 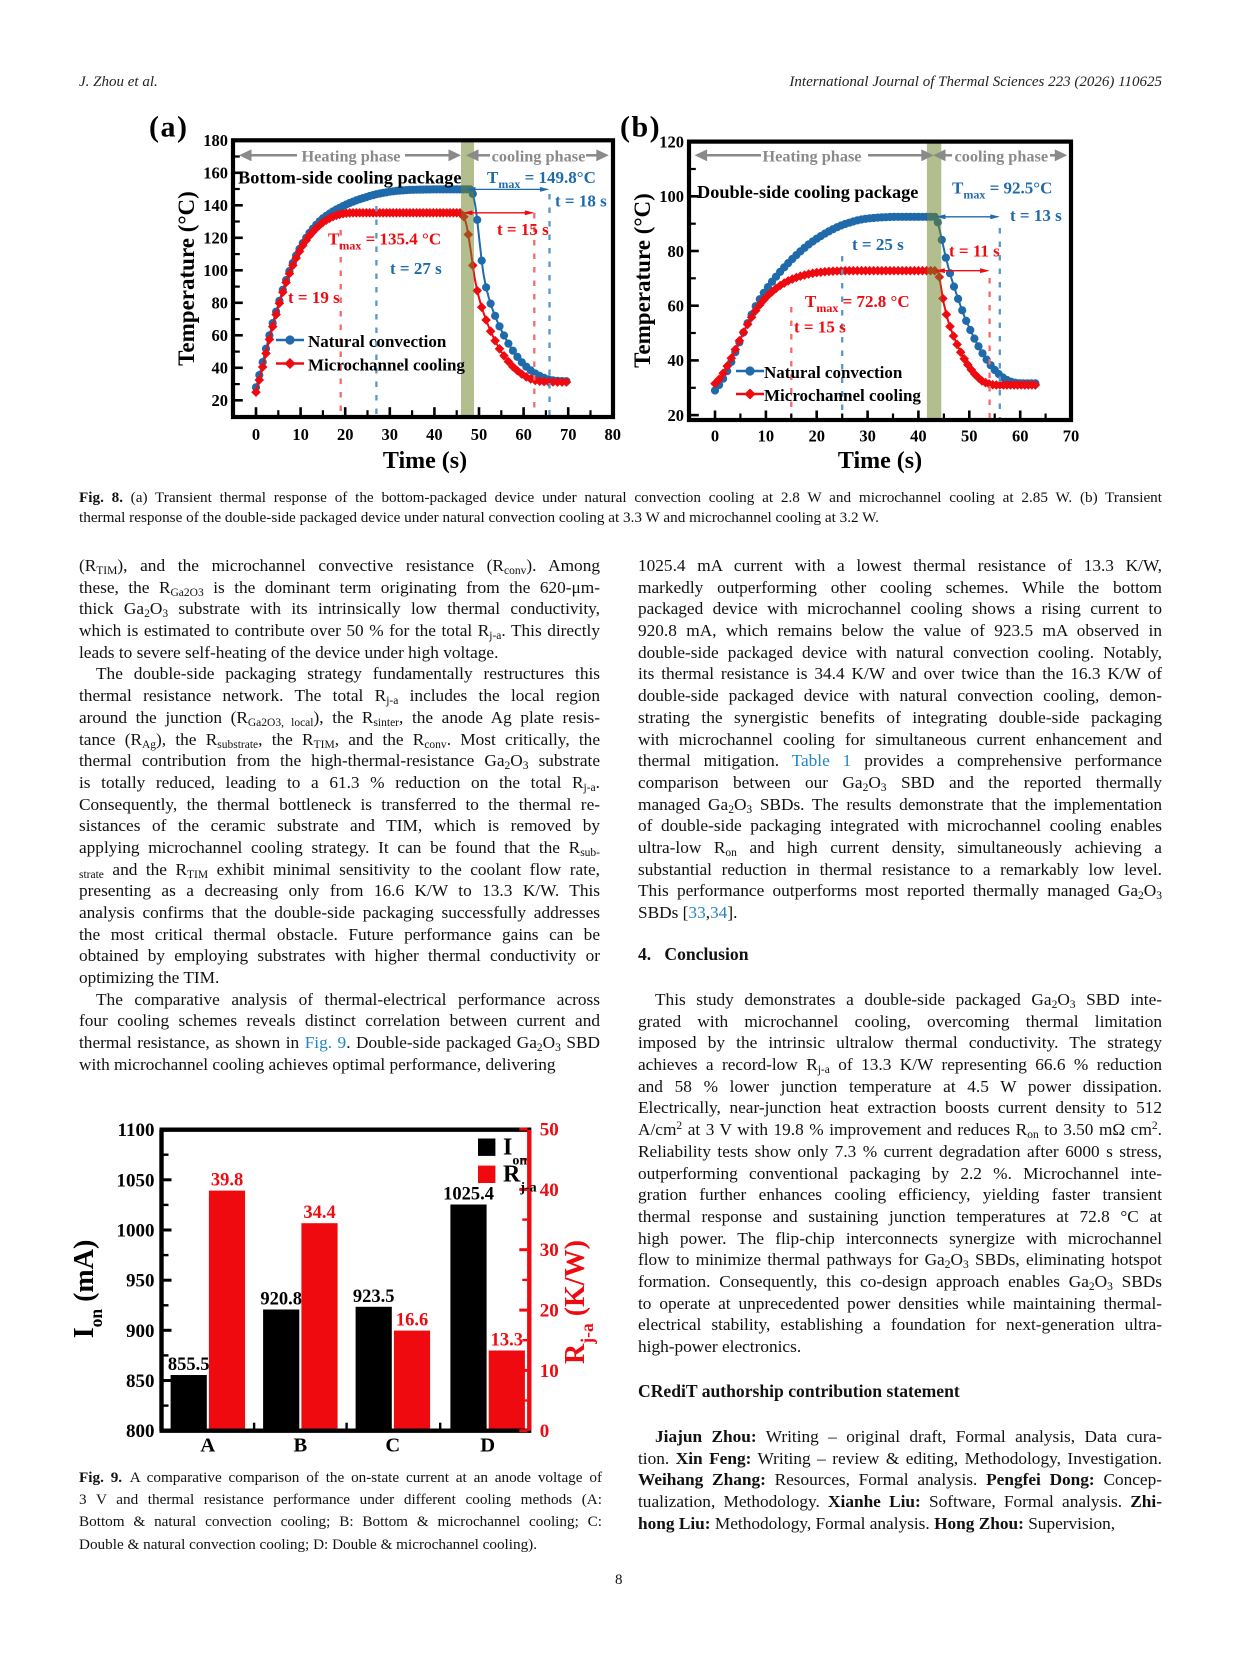 I want to click on svg-text: (a), so click(x=168, y=127).